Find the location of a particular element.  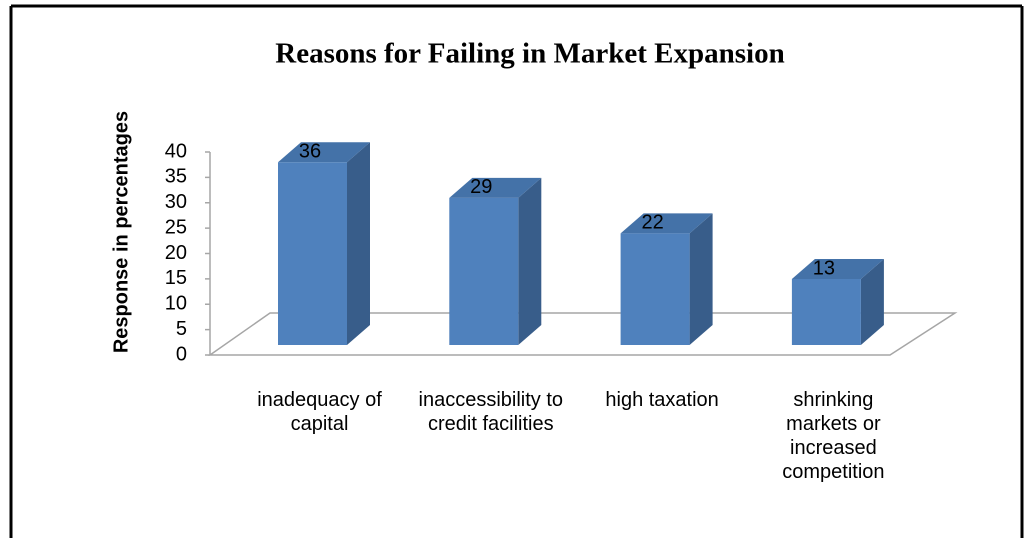

y-tick-label: 30 is located at coordinates (176, 202).